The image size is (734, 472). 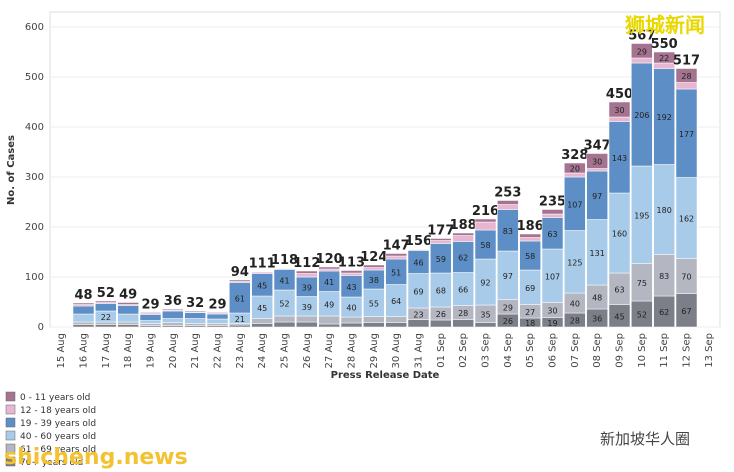 I want to click on segment-label: 27, so click(x=530, y=312).